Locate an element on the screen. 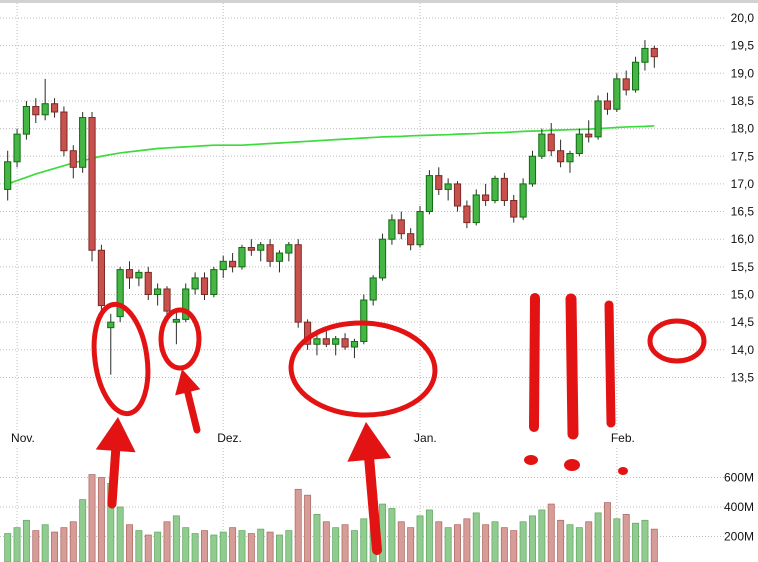 Image resolution: width=758 pixels, height=562 pixels. arrow-to-consolidation-shaft is located at coordinates (373, 504).